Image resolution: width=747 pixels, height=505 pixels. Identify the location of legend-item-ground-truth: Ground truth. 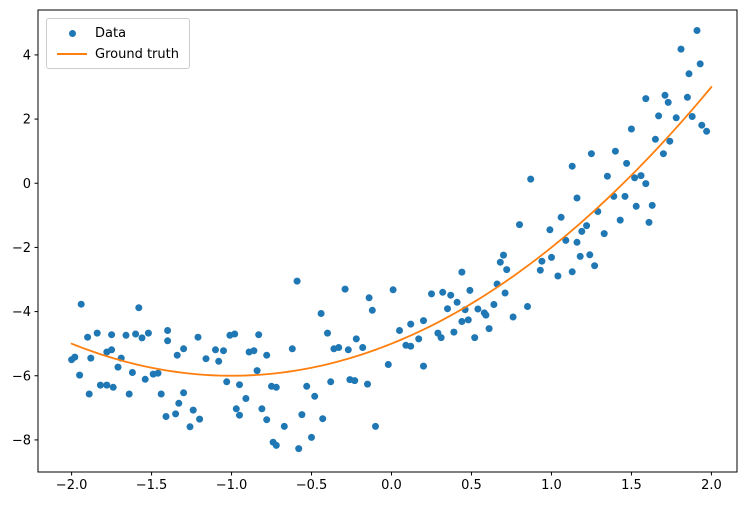
(117, 54).